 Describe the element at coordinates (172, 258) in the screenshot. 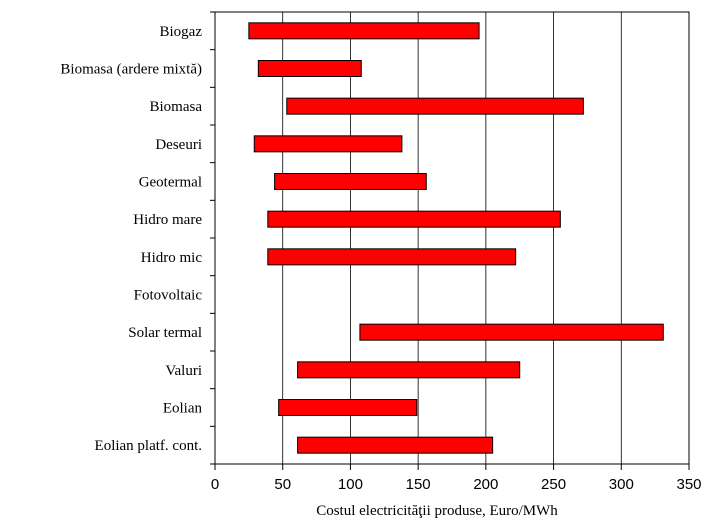

I see `category-label-7: Hidro mic` at that location.